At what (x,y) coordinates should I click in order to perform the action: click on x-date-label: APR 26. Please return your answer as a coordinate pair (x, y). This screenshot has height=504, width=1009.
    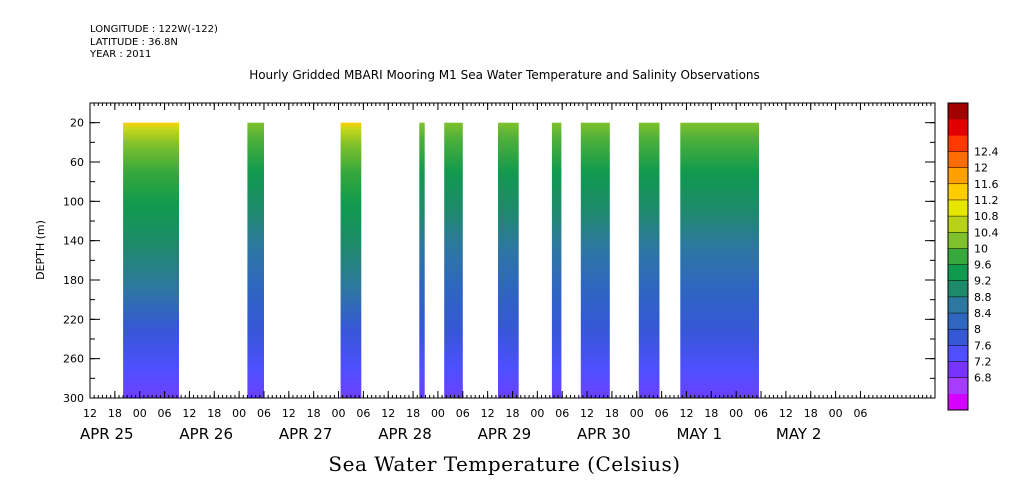
    Looking at the image, I should click on (206, 434).